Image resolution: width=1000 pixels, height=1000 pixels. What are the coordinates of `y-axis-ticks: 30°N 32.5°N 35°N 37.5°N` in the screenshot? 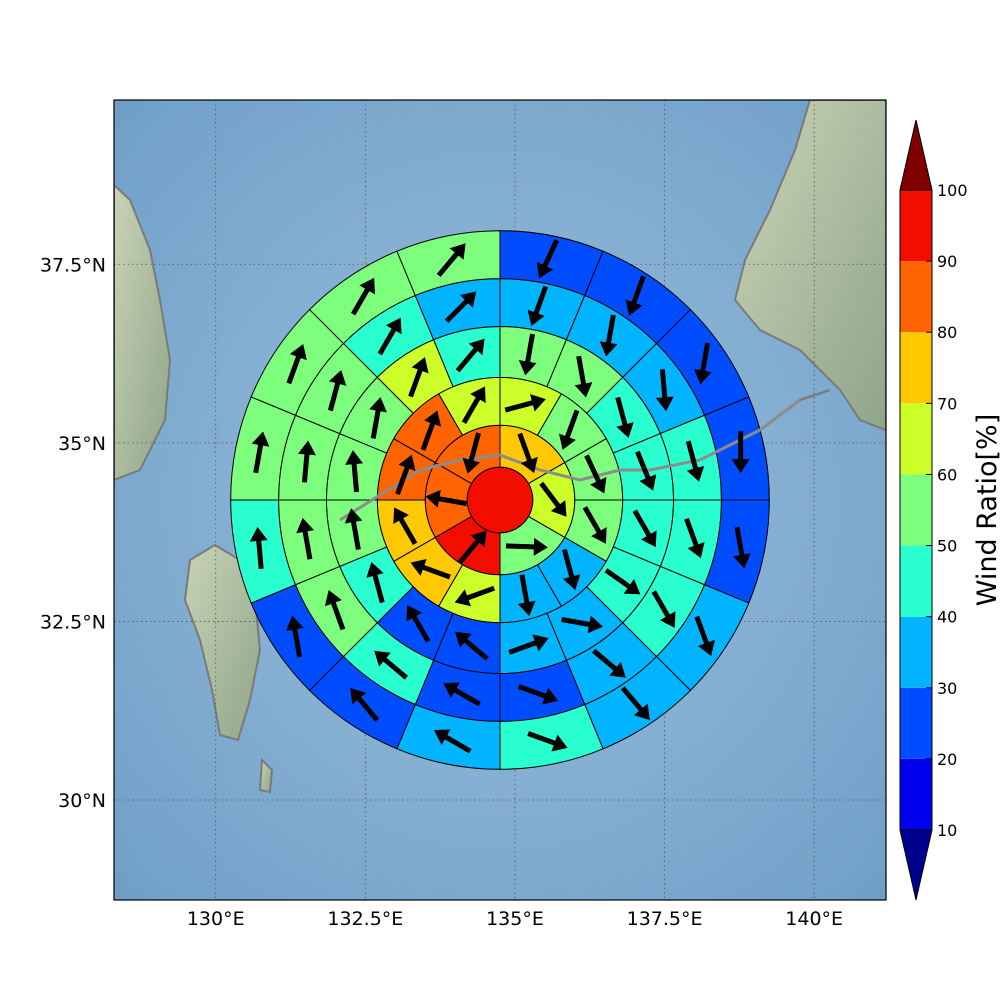 It's located at (73, 533).